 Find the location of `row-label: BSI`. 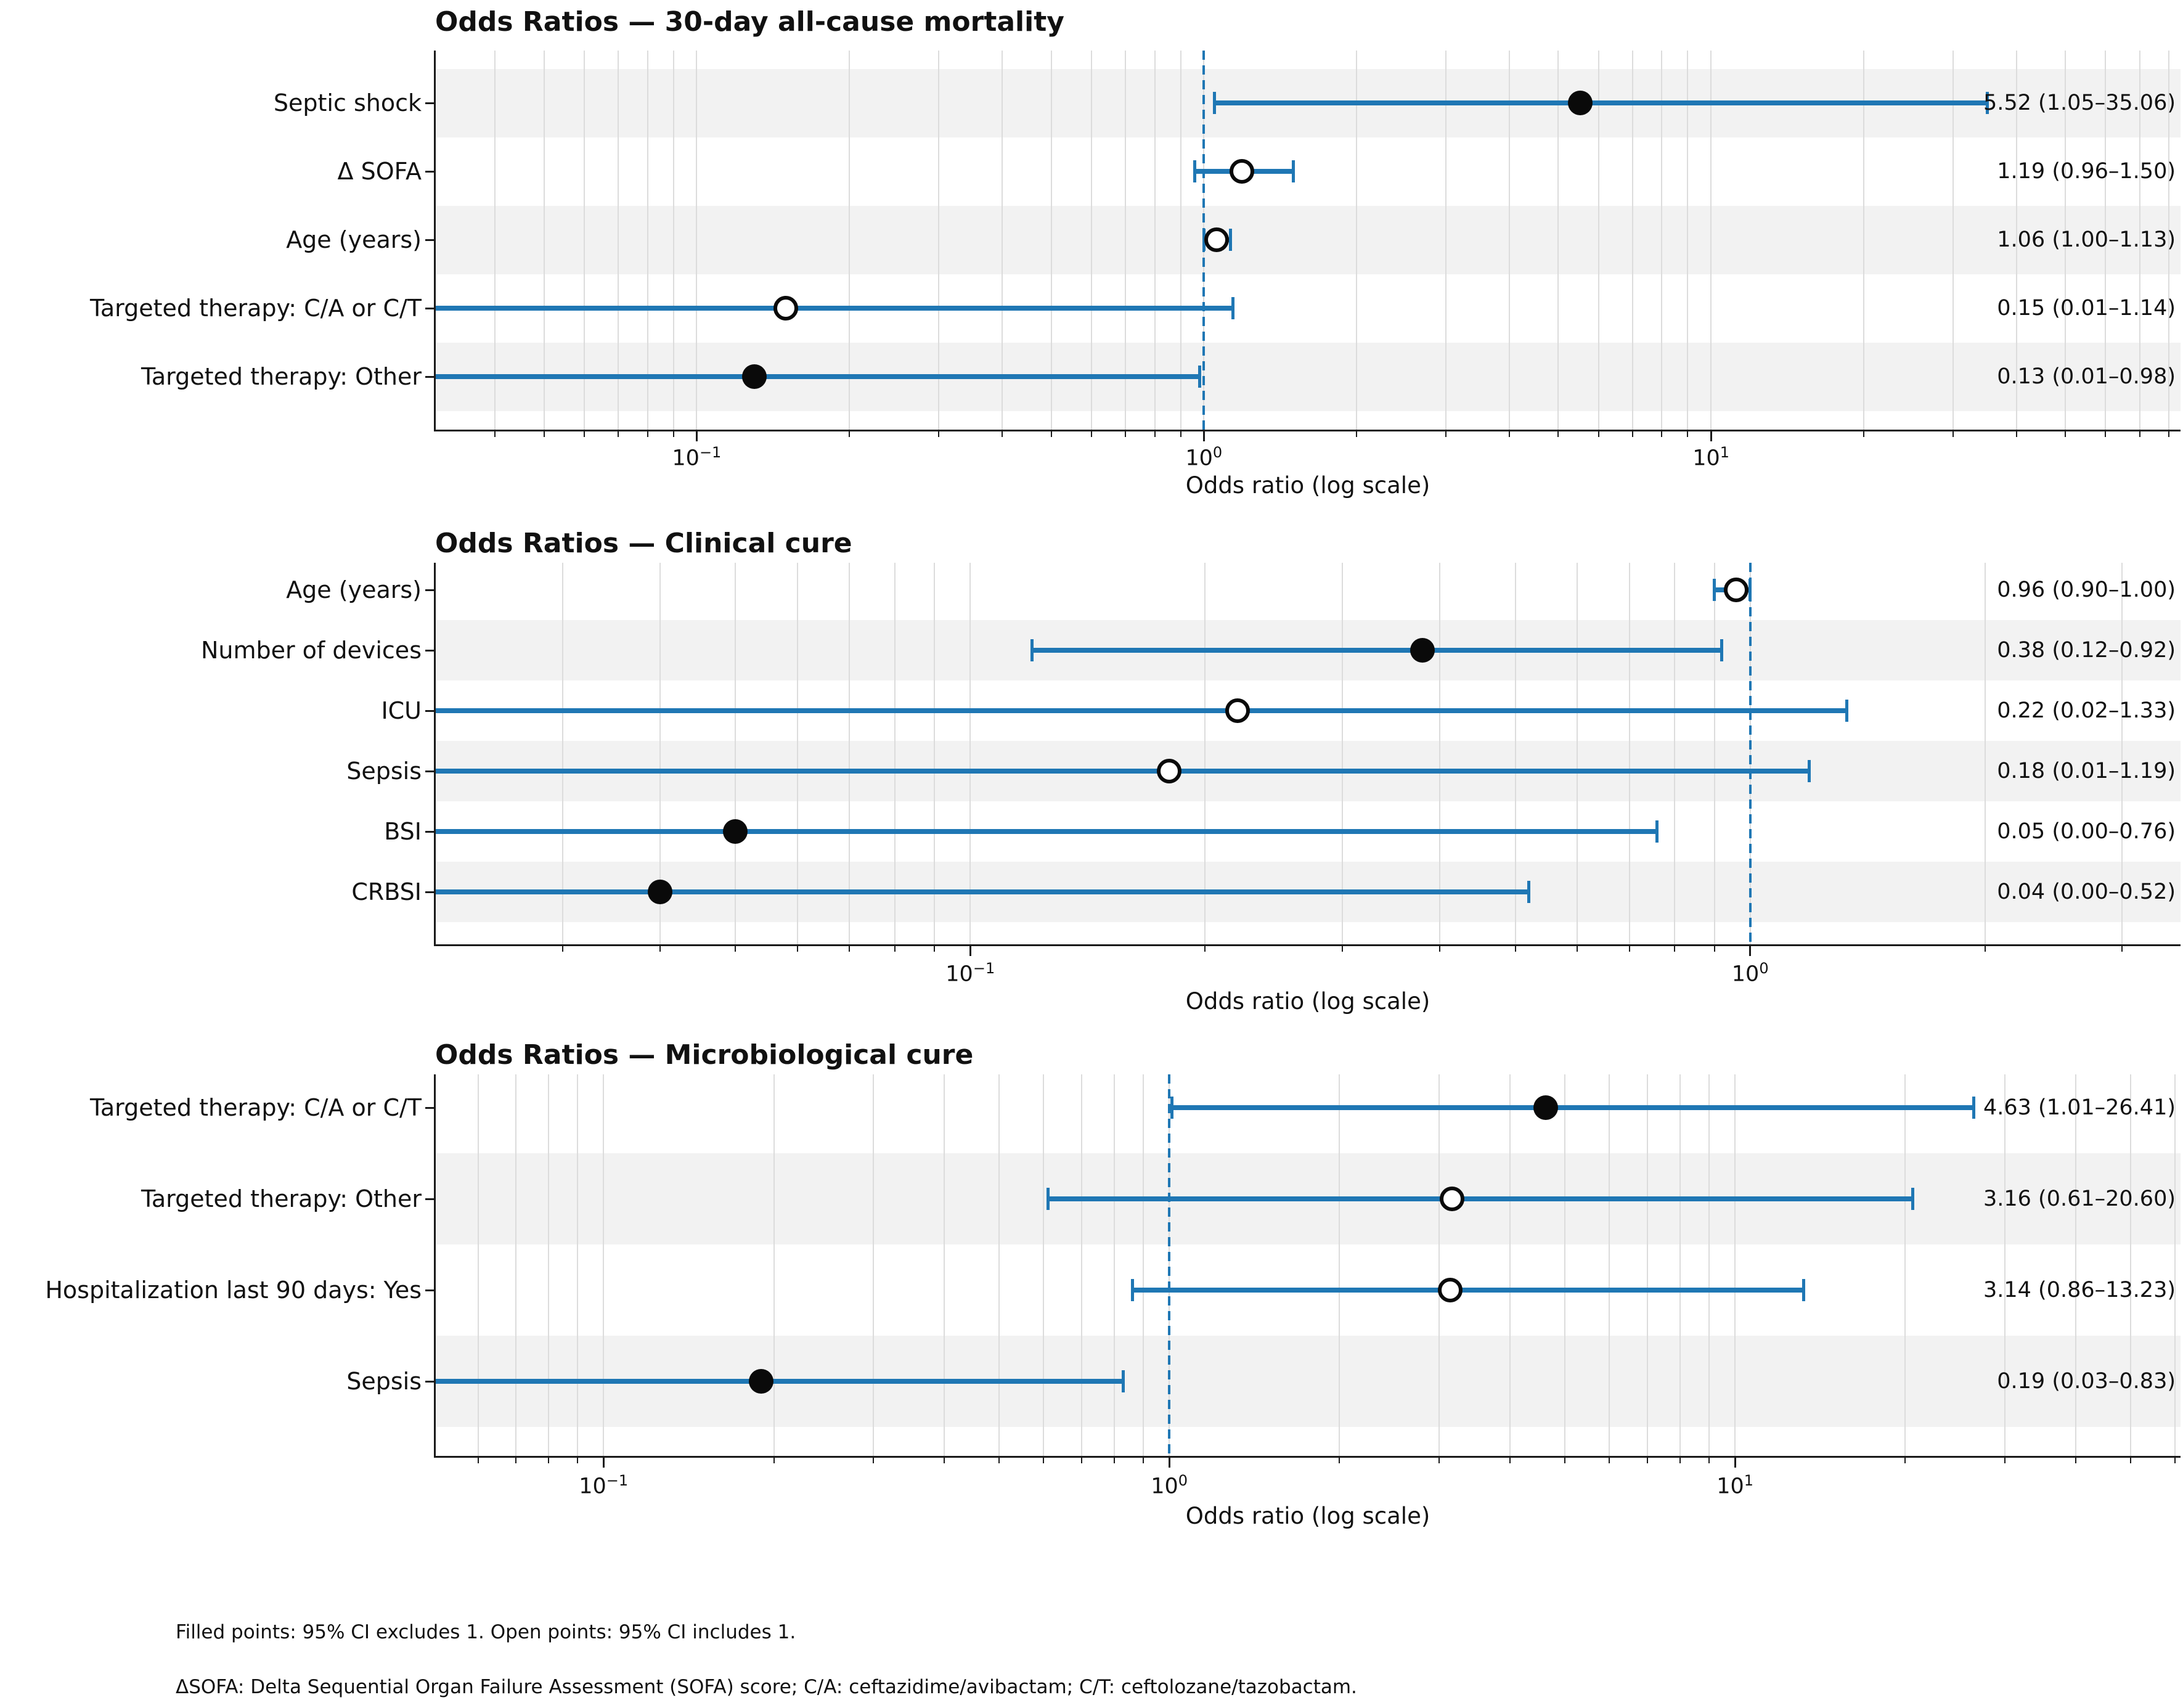

row-label: BSI is located at coordinates (403, 831).